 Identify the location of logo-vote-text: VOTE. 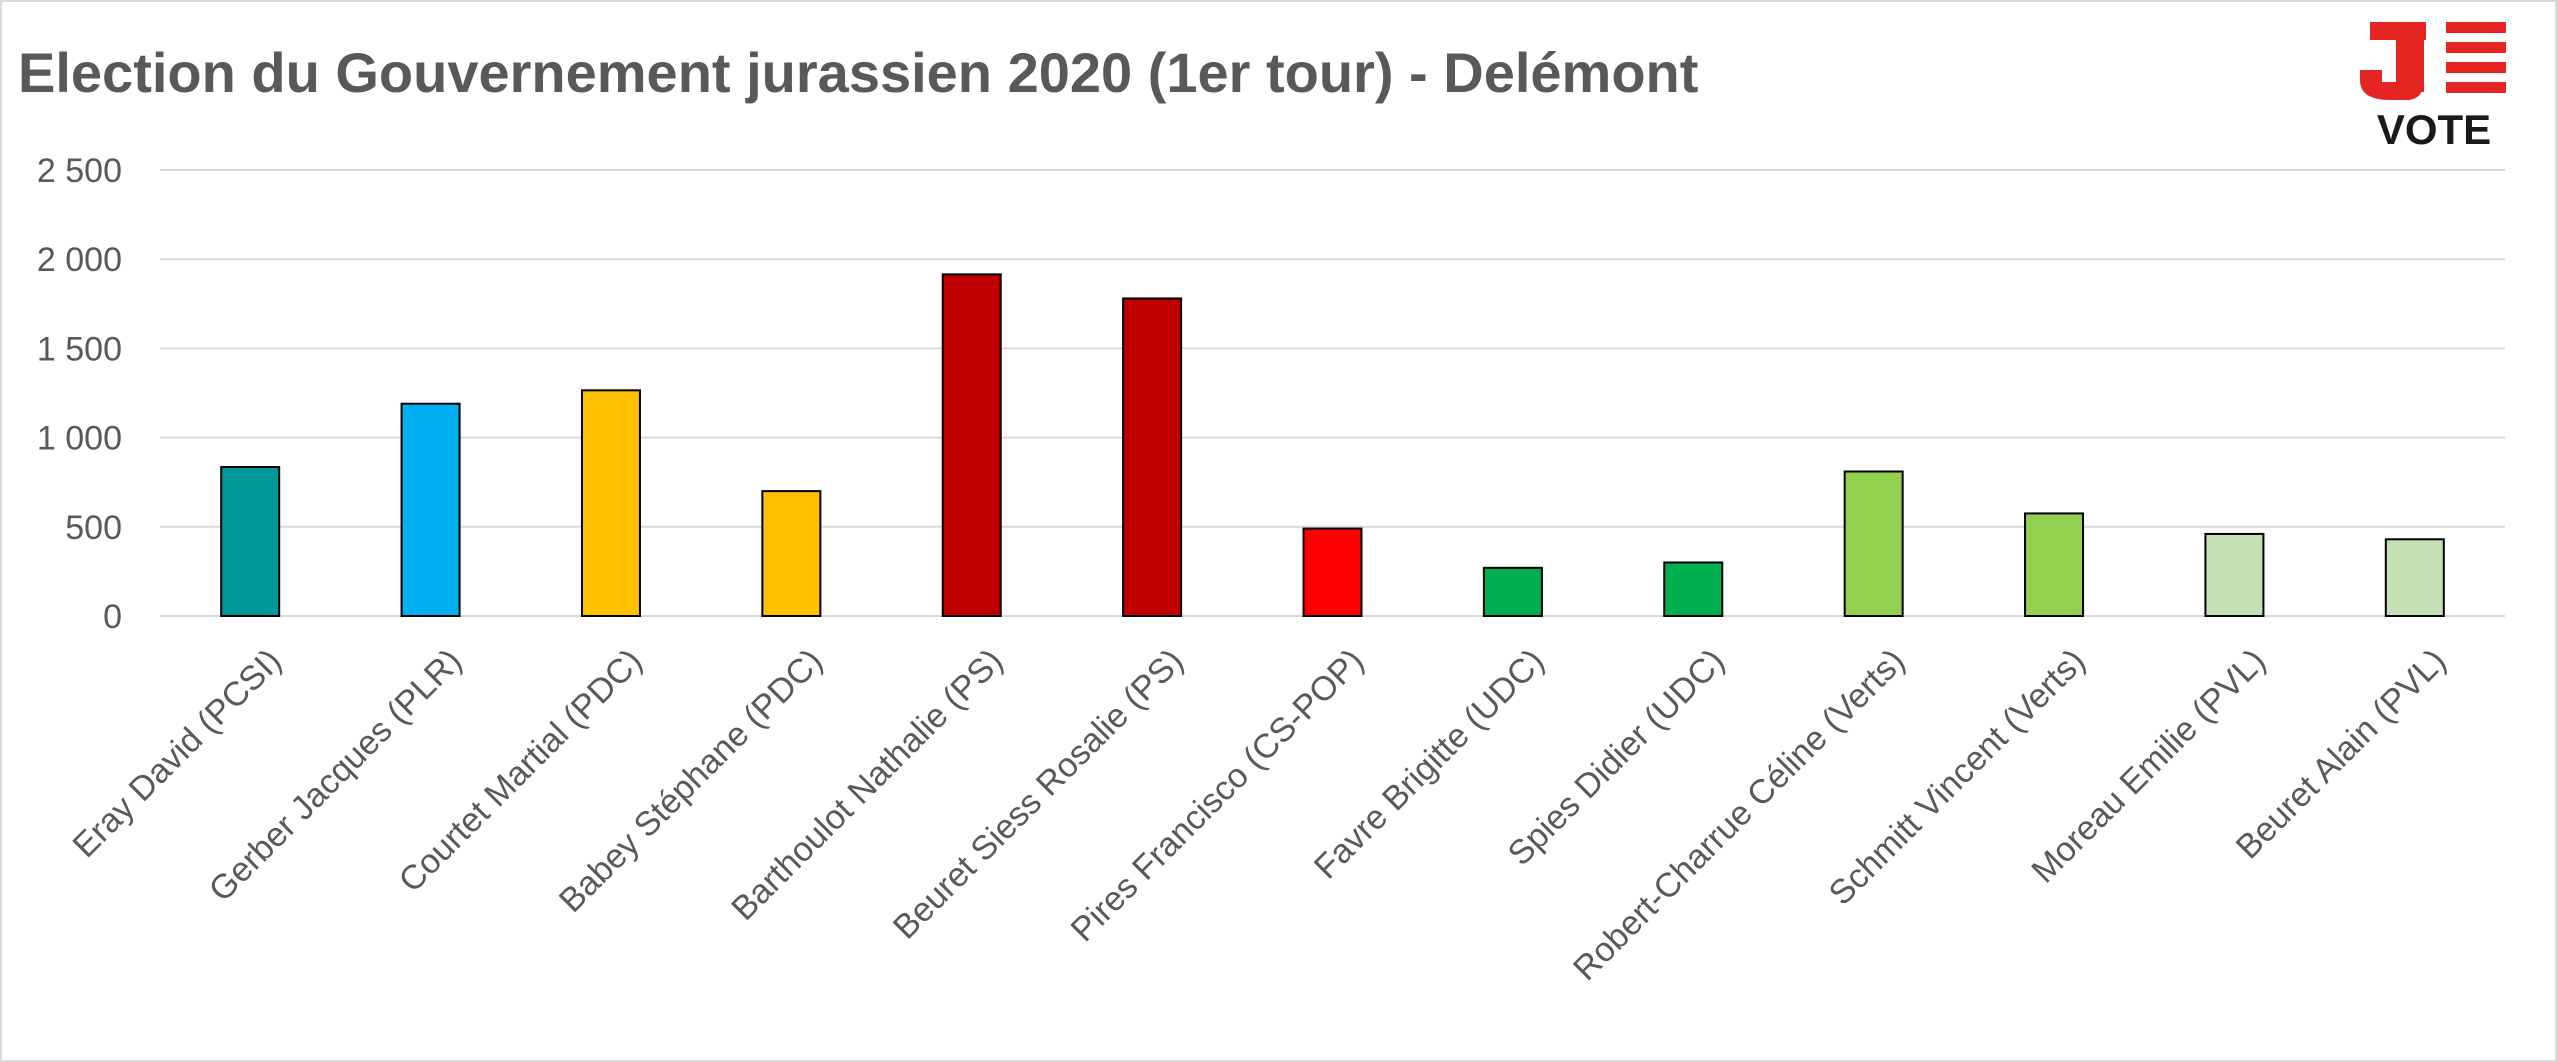
(2434, 128).